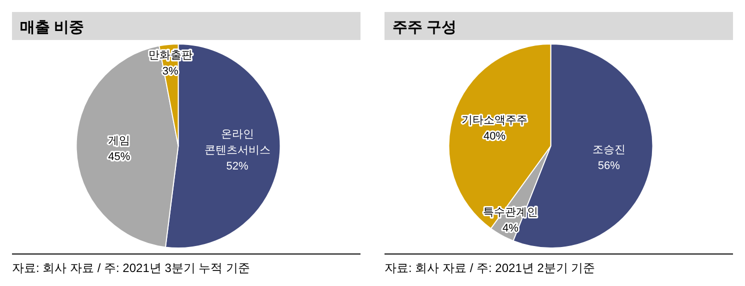  What do you see at coordinates (170, 56) in the screenshot?
I see `slice-label: 만화출판` at bounding box center [170, 56].